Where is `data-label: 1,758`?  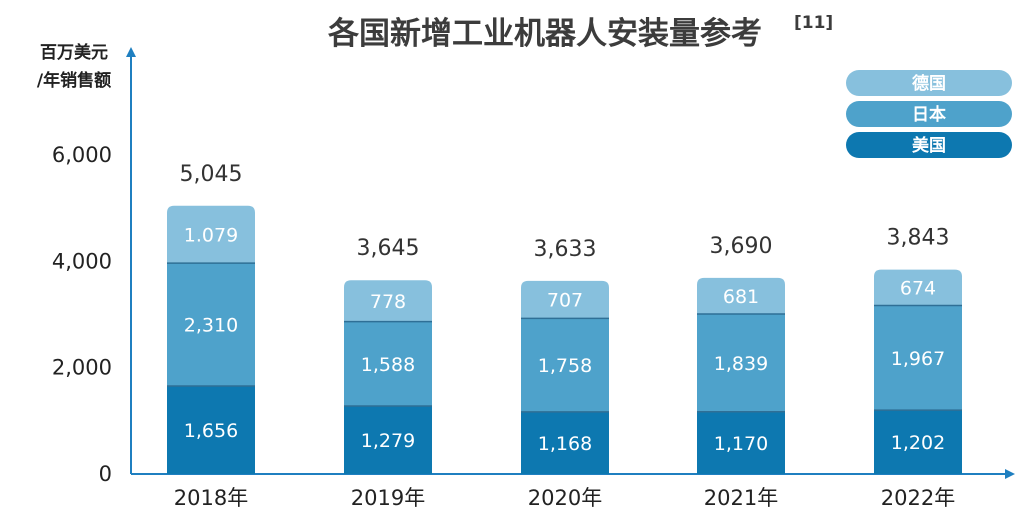
data-label: 1,758 is located at coordinates (565, 366).